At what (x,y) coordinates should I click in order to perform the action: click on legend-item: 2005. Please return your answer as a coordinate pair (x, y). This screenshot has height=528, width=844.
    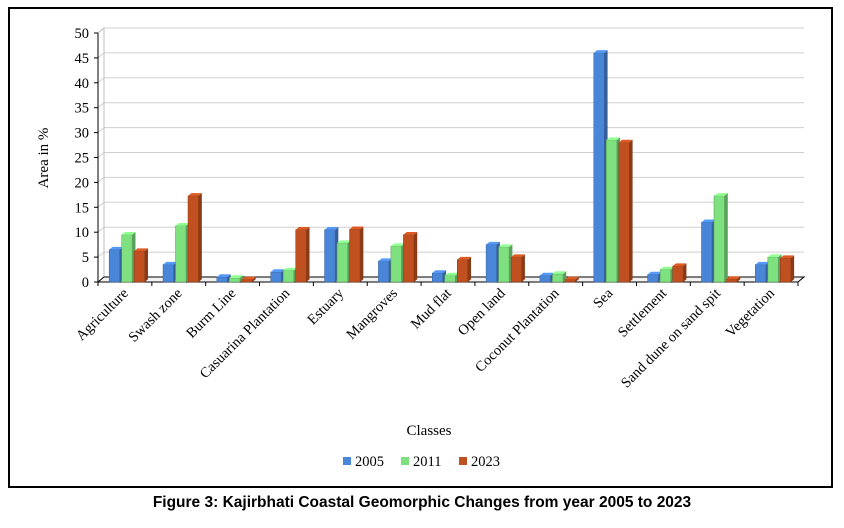
    Looking at the image, I should click on (363, 462).